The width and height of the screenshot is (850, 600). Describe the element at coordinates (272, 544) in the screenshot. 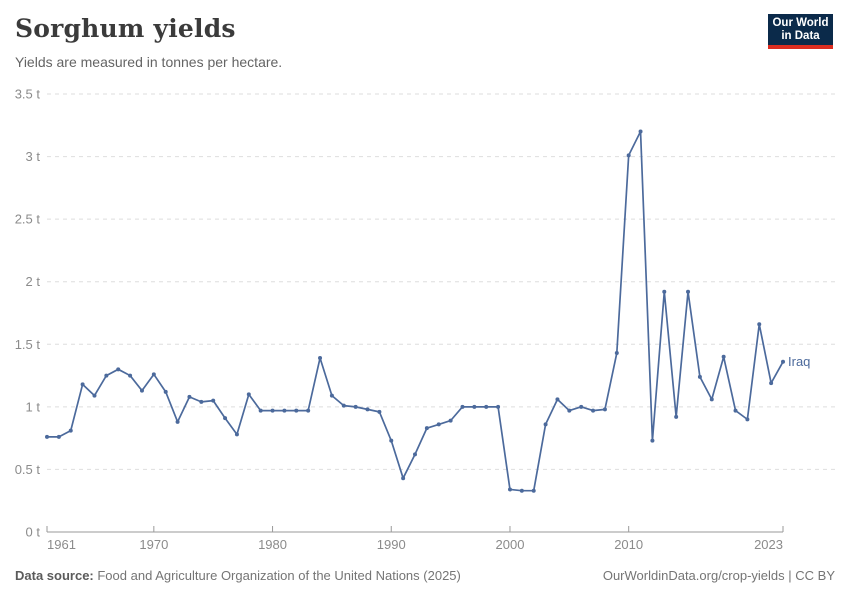

I see `x-tick-label: 1980` at that location.